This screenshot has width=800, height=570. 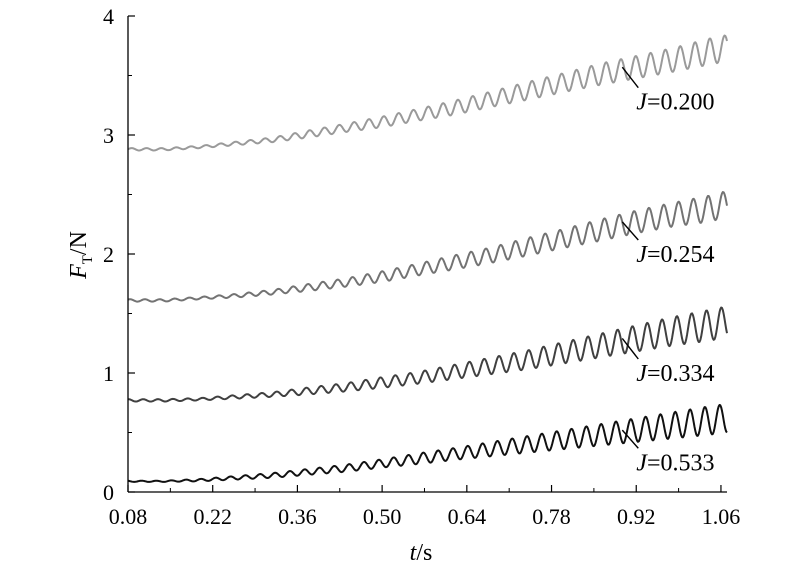 I want to click on x-tick-label: 0.78, so click(x=551, y=516).